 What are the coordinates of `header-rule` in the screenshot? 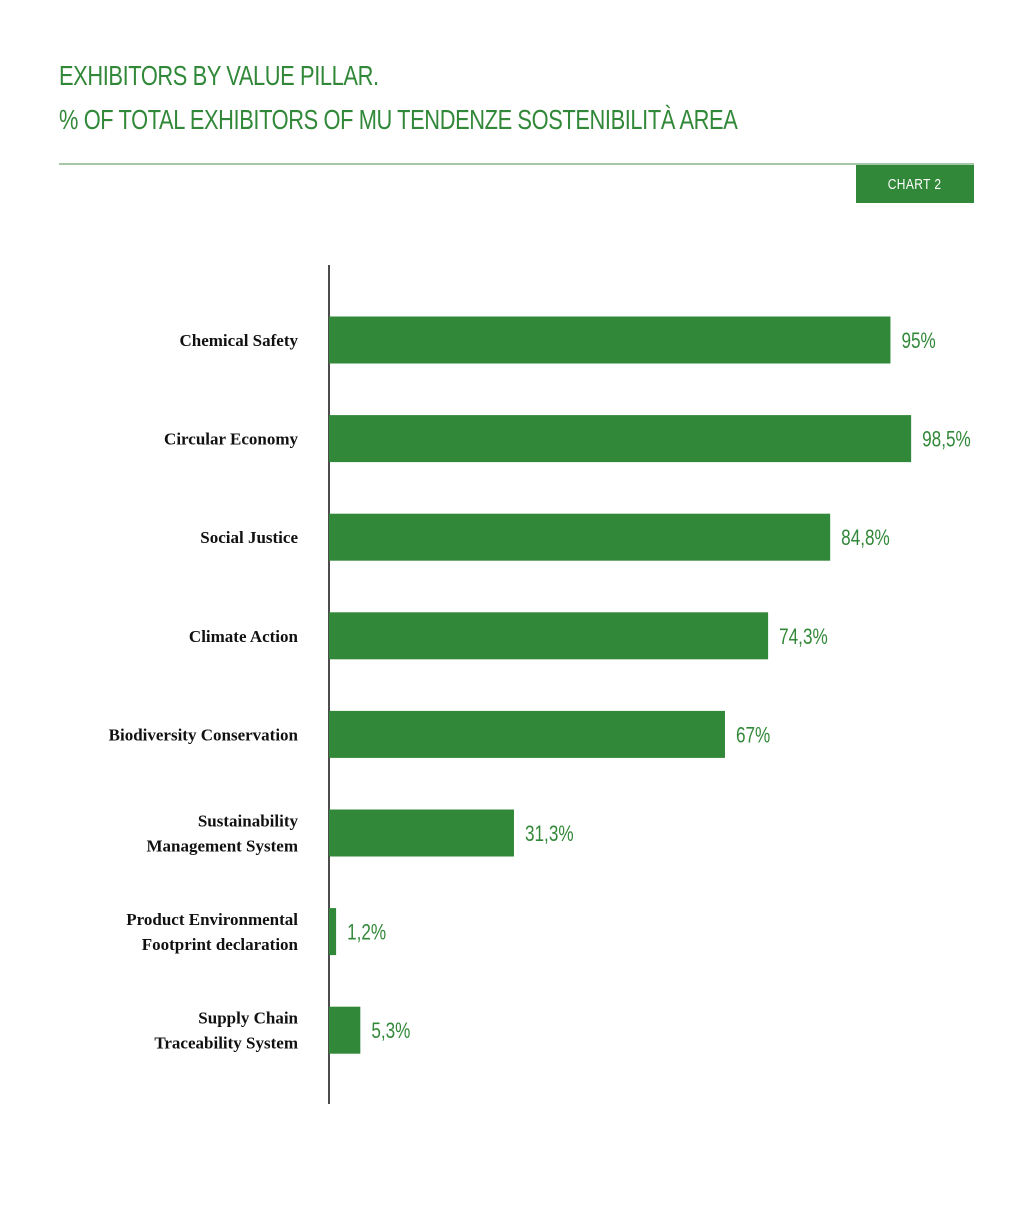 It's located at (516, 164).